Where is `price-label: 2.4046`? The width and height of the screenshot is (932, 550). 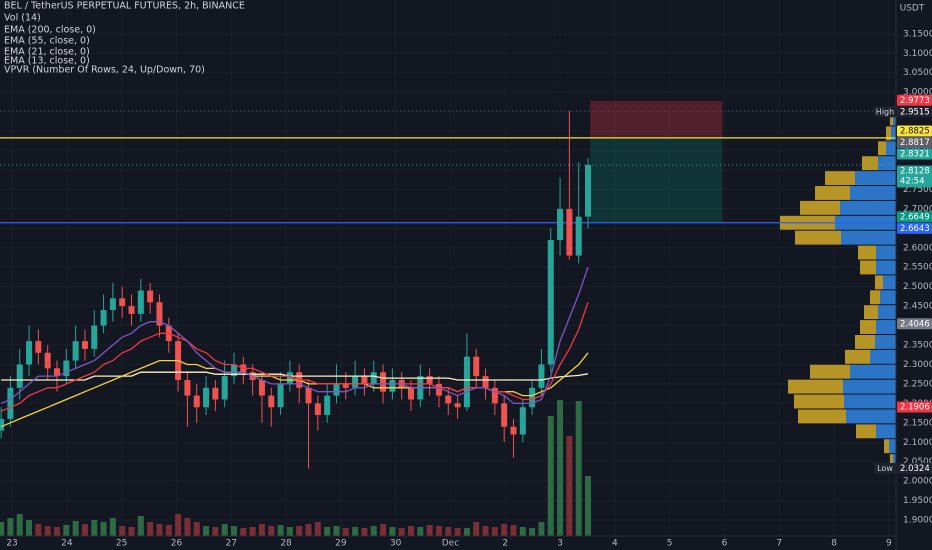 price-label: 2.4046 is located at coordinates (915, 324).